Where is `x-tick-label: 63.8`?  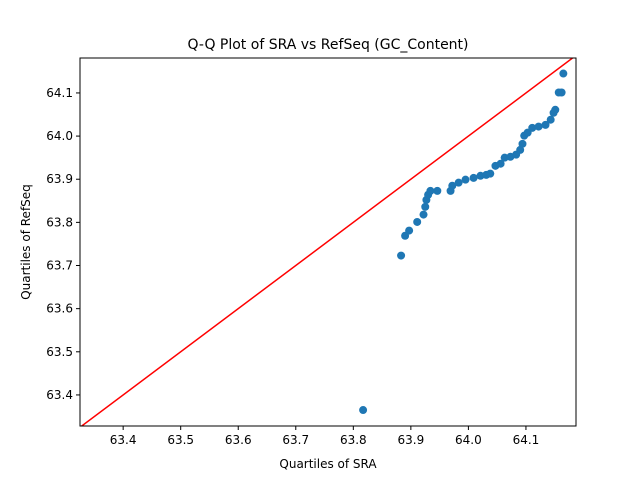
x-tick-label: 63.8 is located at coordinates (353, 440).